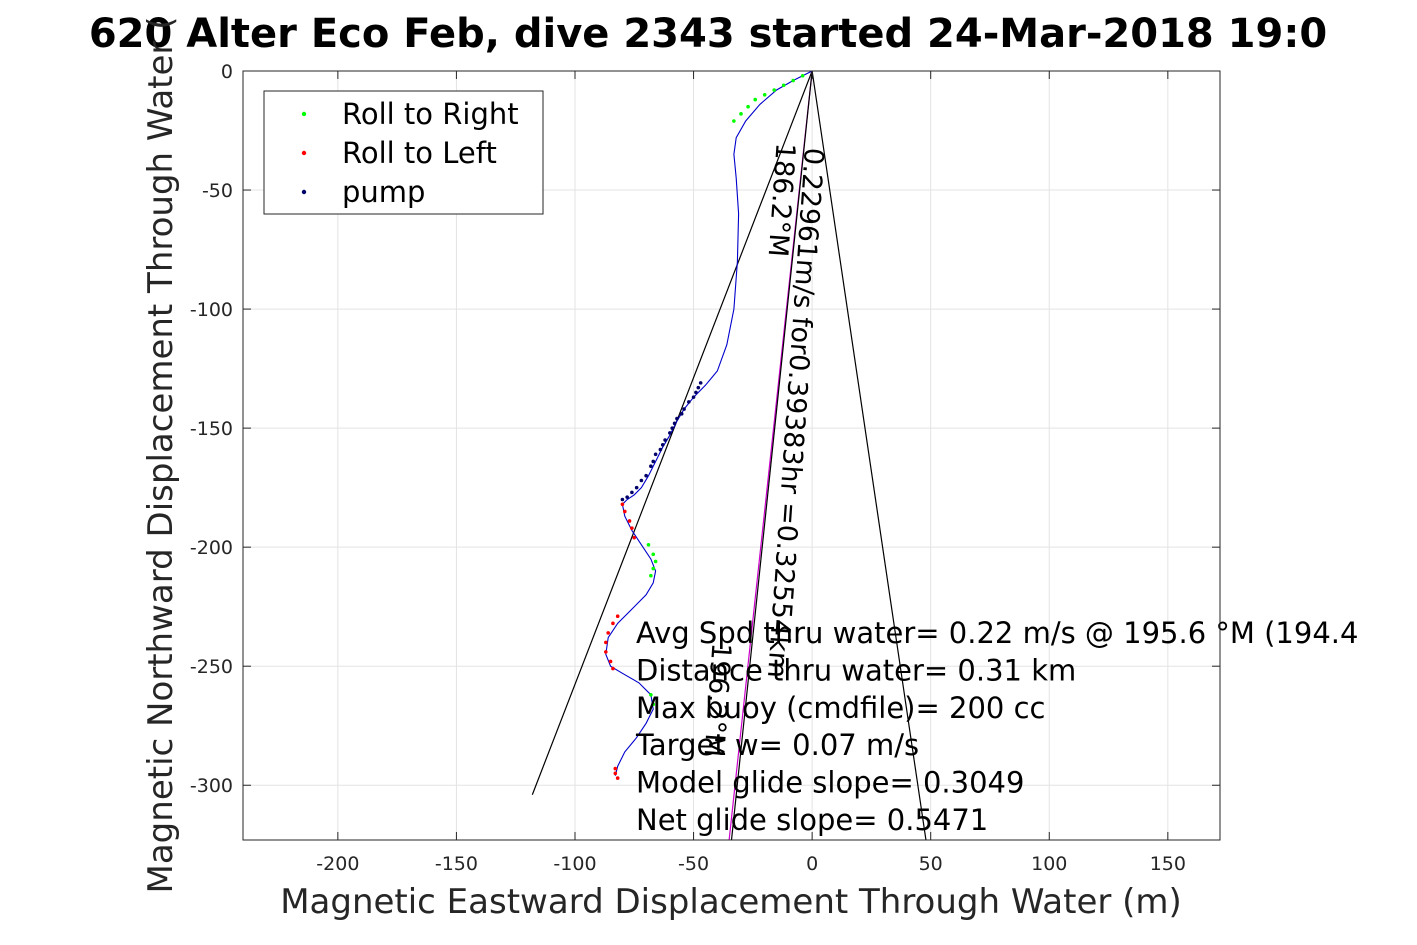 This screenshot has height=945, width=1417. Describe the element at coordinates (211, 429) in the screenshot. I see `y-tick-label: -150` at that location.